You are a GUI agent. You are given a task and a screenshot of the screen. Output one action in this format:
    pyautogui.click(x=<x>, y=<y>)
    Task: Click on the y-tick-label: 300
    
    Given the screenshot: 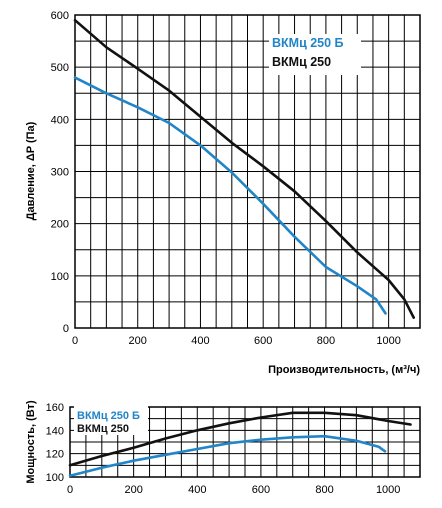 What is the action you would take?
    pyautogui.click(x=60, y=173)
    